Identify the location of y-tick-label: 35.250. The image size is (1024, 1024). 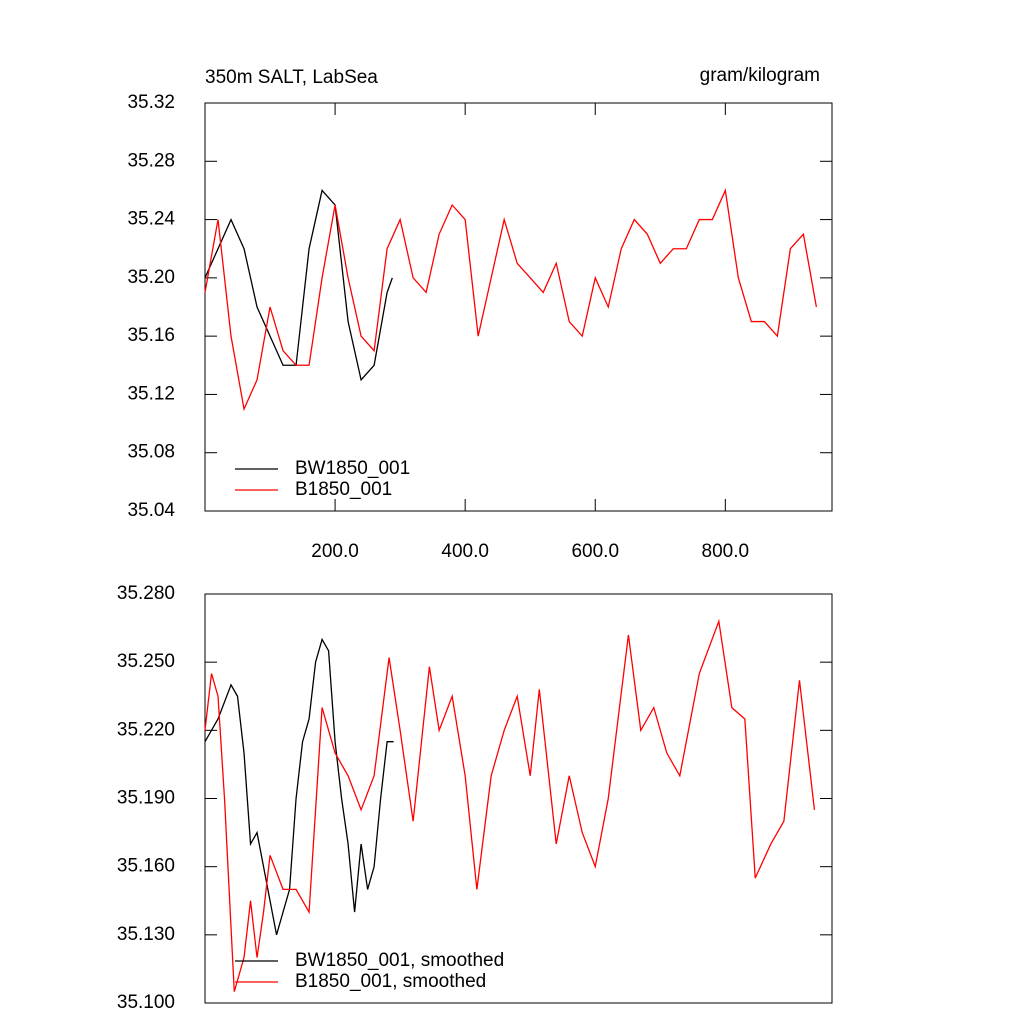
(146, 661).